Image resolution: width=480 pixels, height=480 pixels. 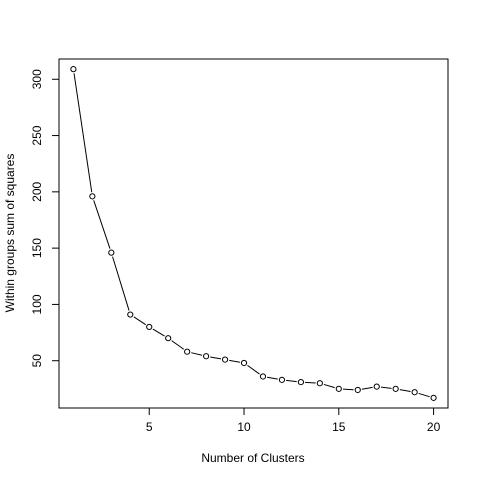 What do you see at coordinates (293, 420) in the screenshot?
I see `x-axis: 5 10 15 20` at bounding box center [293, 420].